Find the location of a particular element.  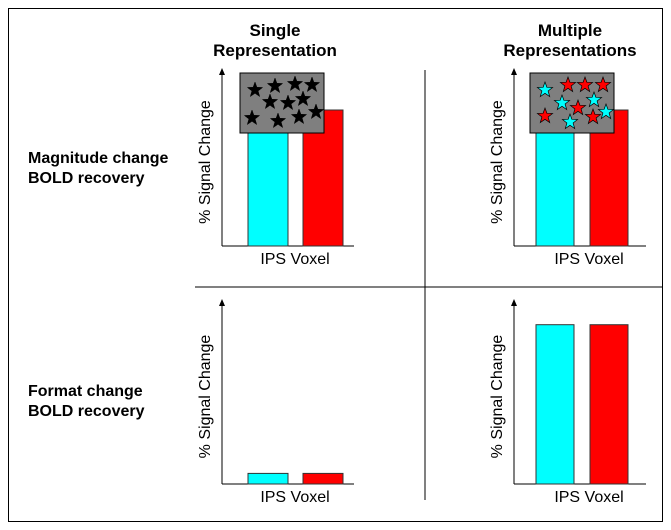

chart-top-right: IPS Voxel % Signal Change is located at coordinates (567, 168).